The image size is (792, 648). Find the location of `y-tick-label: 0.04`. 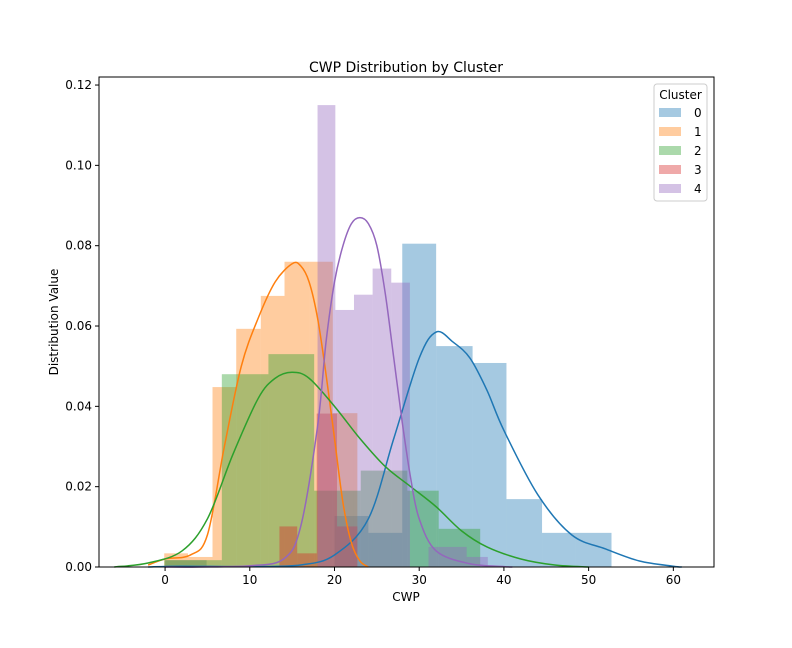

y-tick-label: 0.04 is located at coordinates (78, 406).